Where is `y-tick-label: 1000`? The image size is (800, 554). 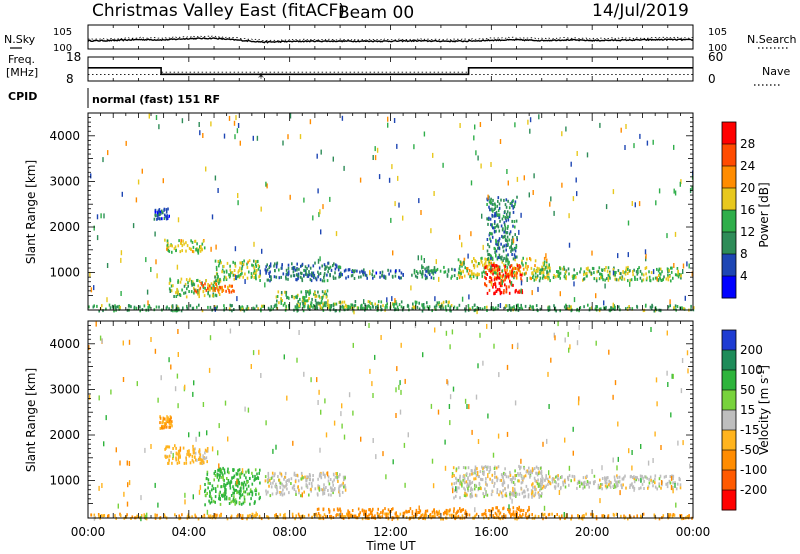
y-tick-label: 1000 is located at coordinates (64, 273).